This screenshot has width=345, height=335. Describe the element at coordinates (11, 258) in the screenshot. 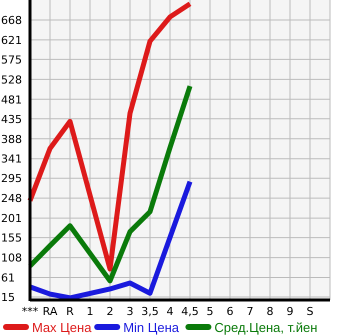

I see `y-tick-label: 108` at that location.